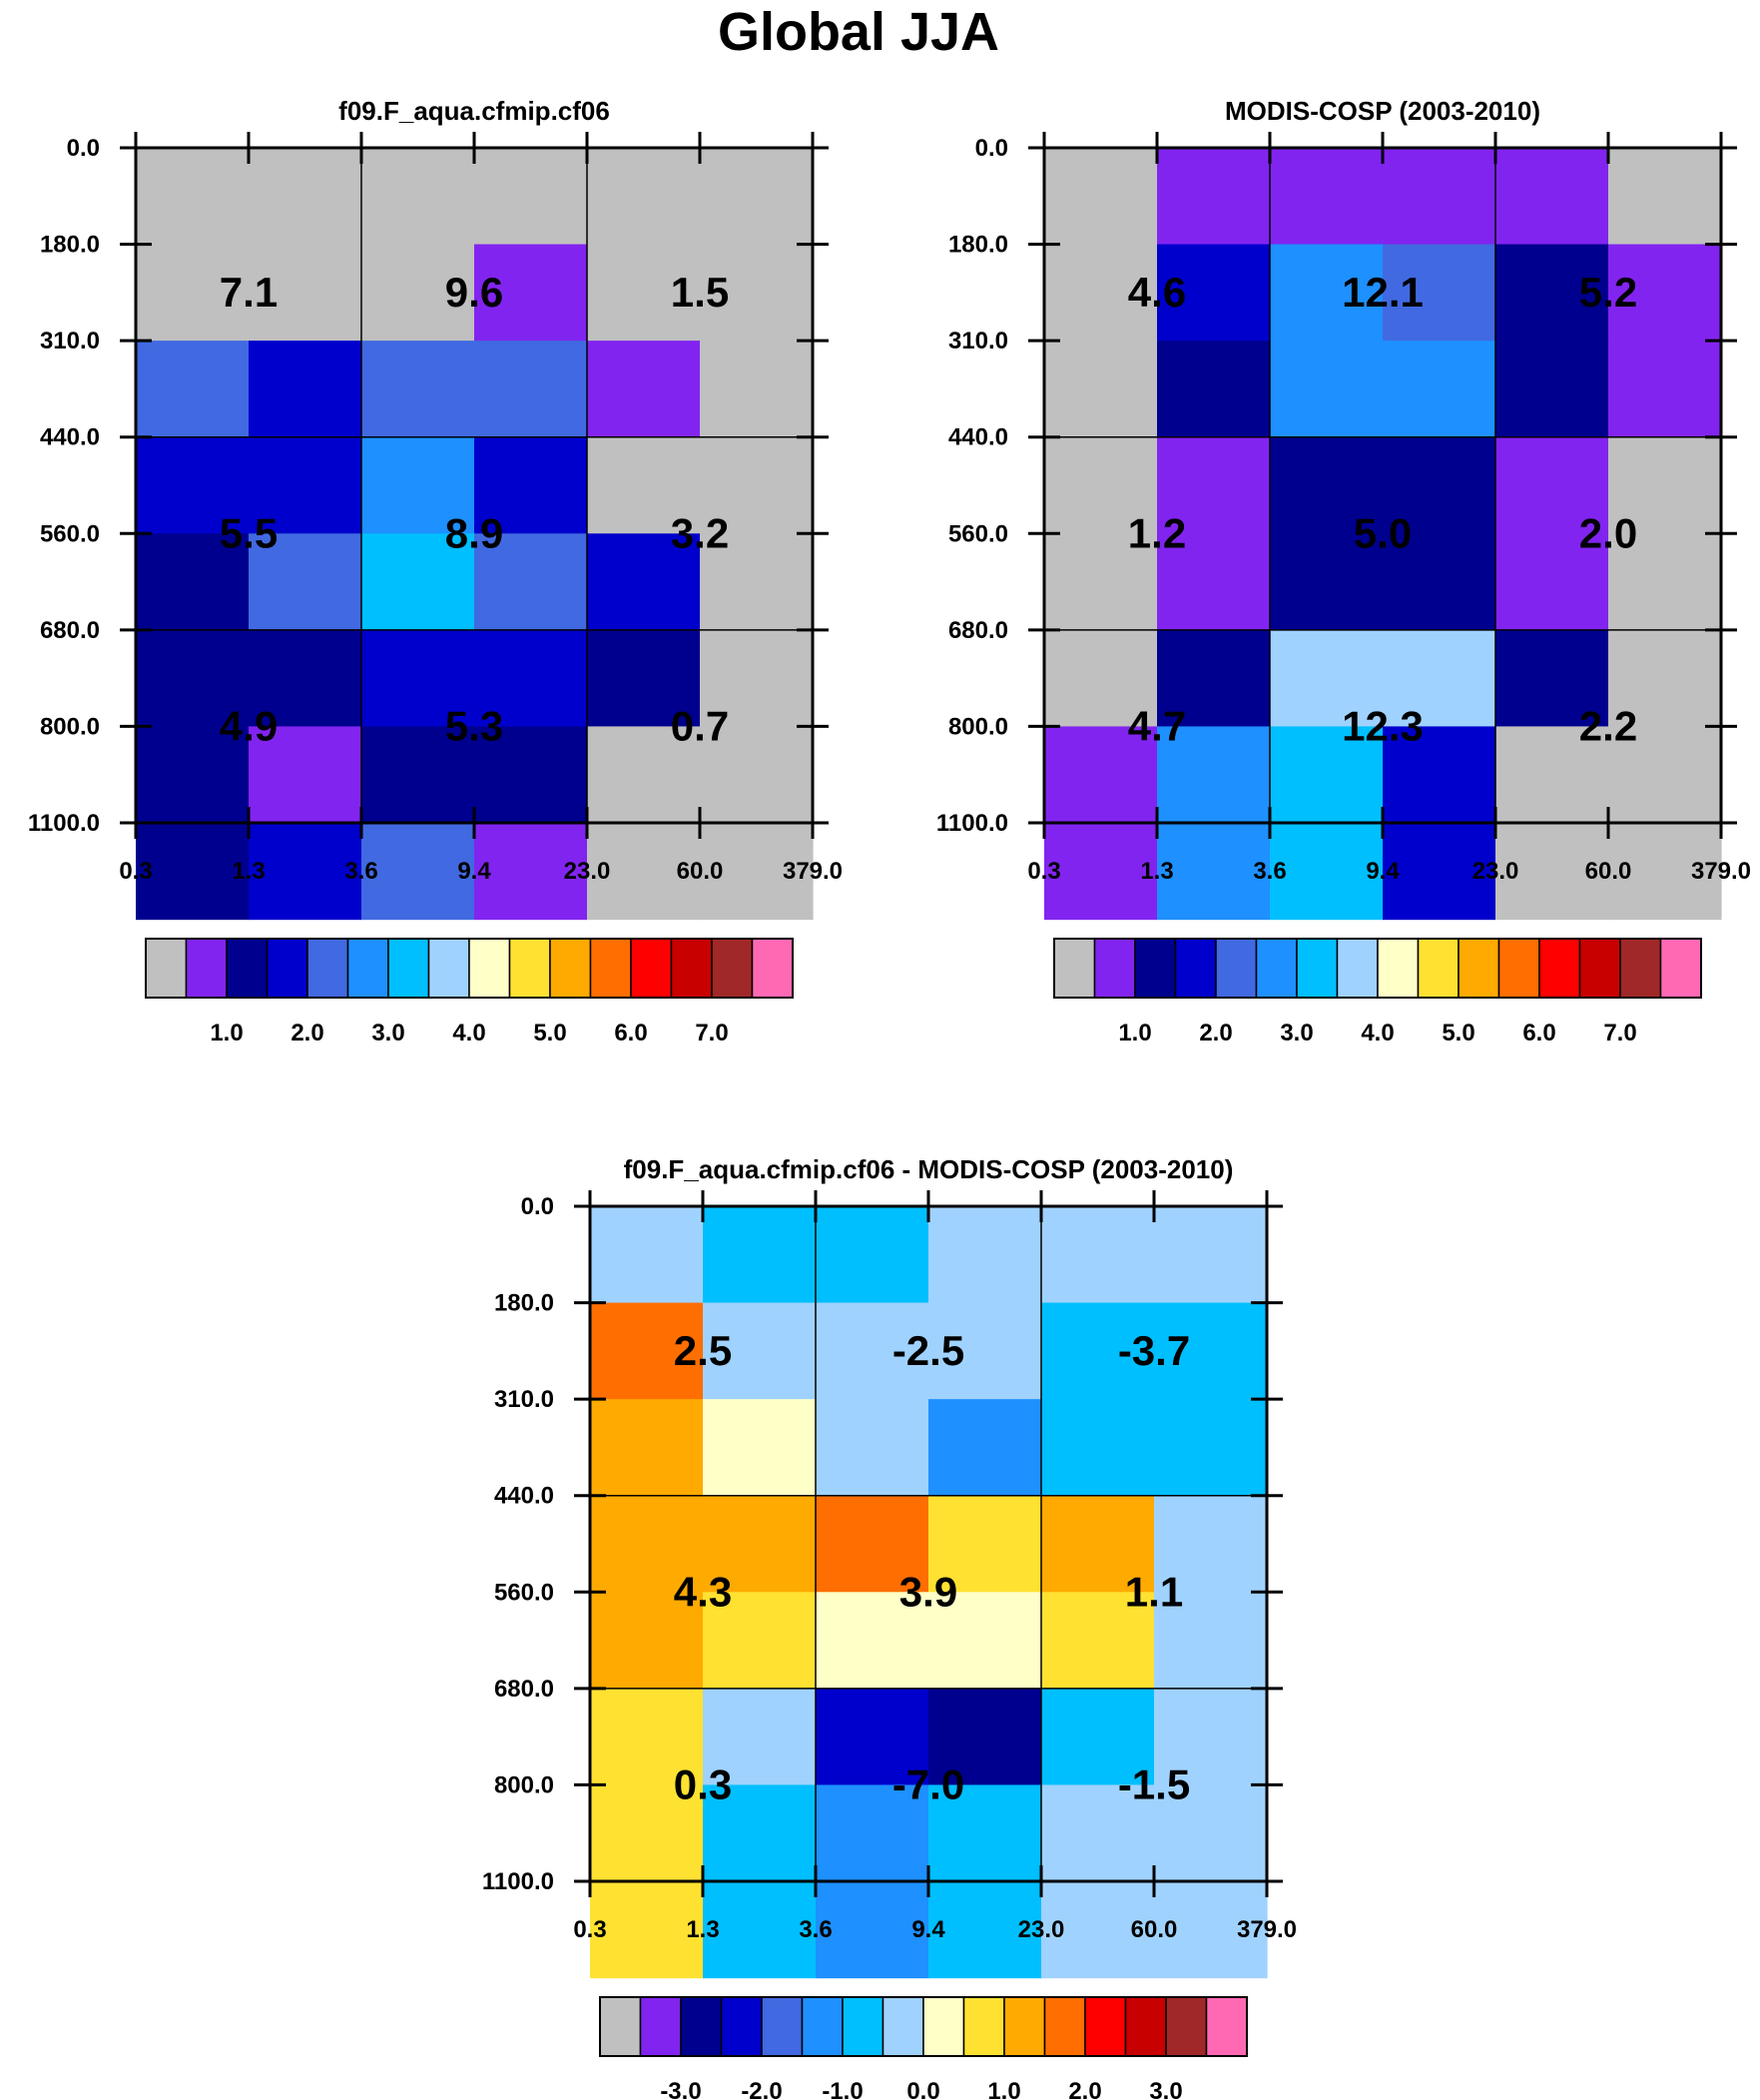 The width and height of the screenshot is (1760, 2100). Describe the element at coordinates (1043, 871) in the screenshot. I see `x-tick-label: 0.3` at that location.